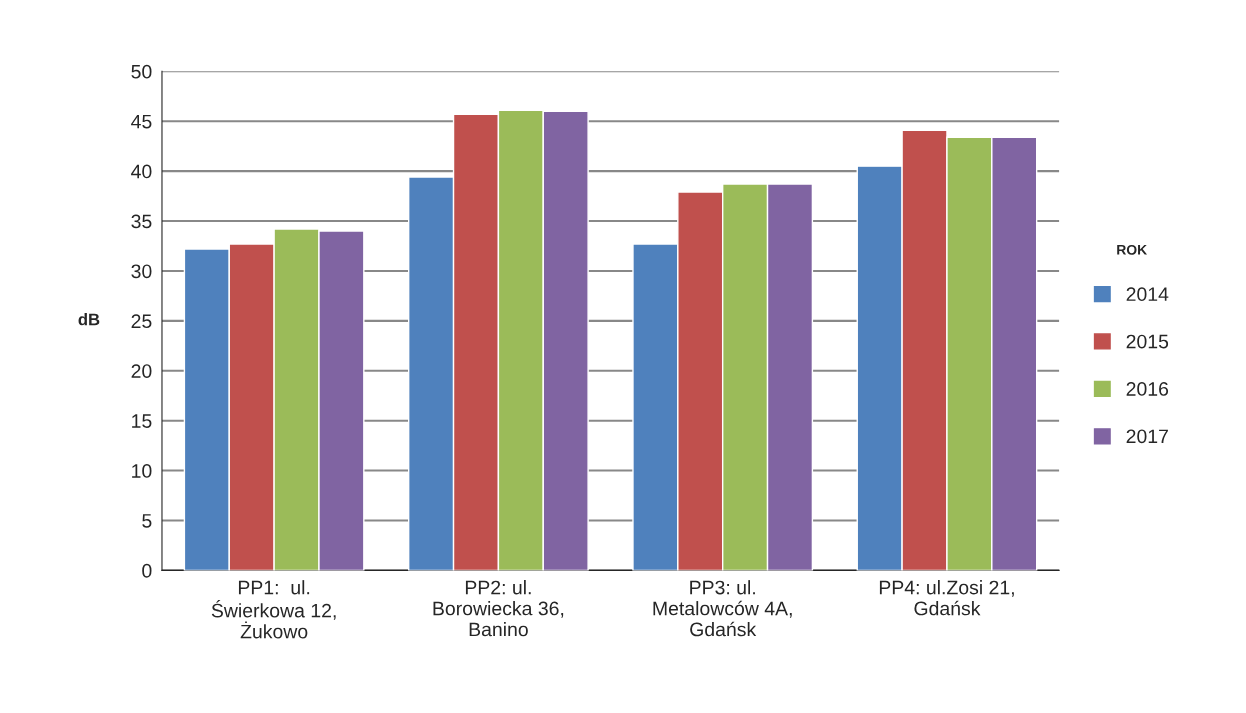  What do you see at coordinates (142, 421) in the screenshot?
I see `y-tick-label: 15` at bounding box center [142, 421].